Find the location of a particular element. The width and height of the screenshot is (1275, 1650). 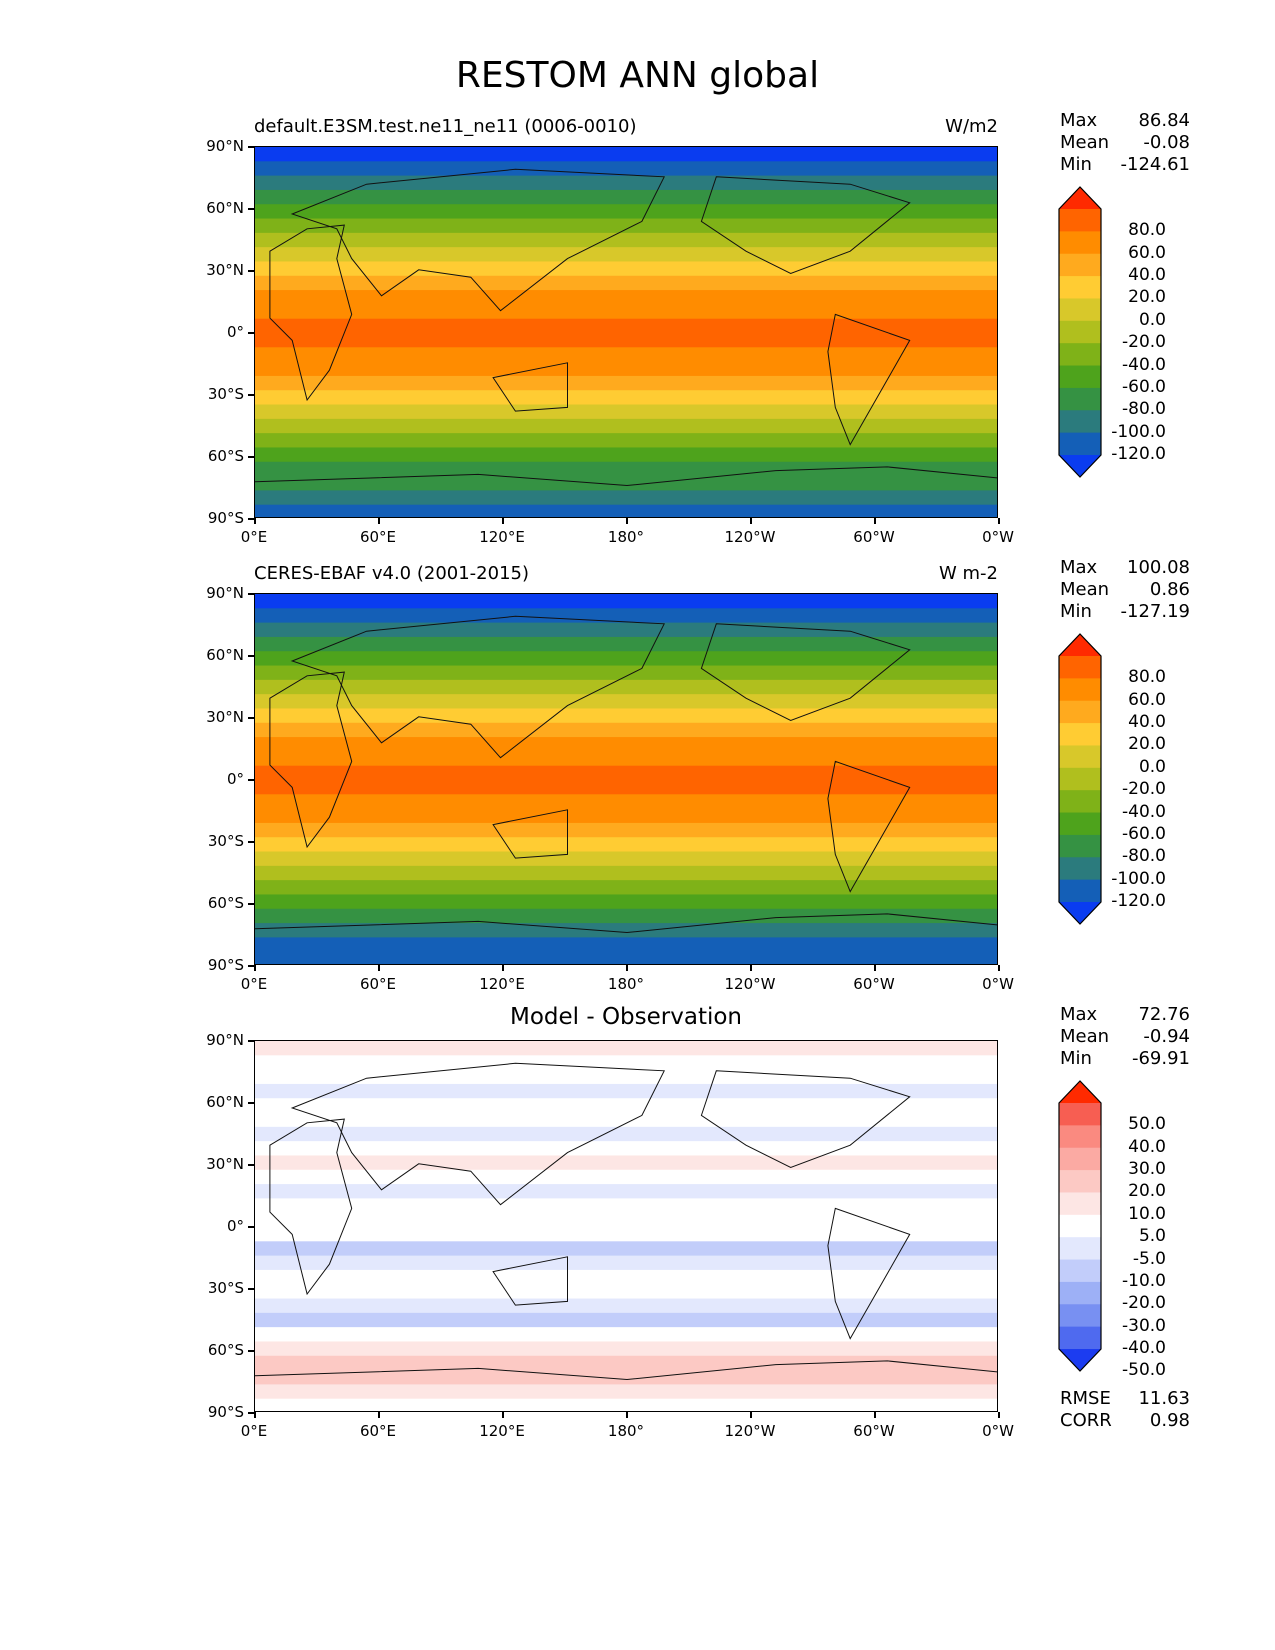

stat-label: Max is located at coordinates (1079, 567).